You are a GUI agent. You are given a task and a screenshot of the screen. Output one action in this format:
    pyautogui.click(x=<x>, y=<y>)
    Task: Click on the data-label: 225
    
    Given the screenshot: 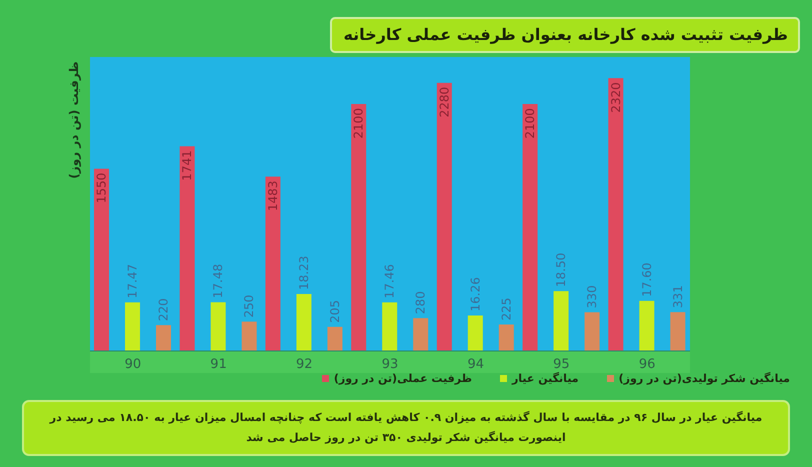 What is the action you would take?
    pyautogui.click(x=506, y=309)
    